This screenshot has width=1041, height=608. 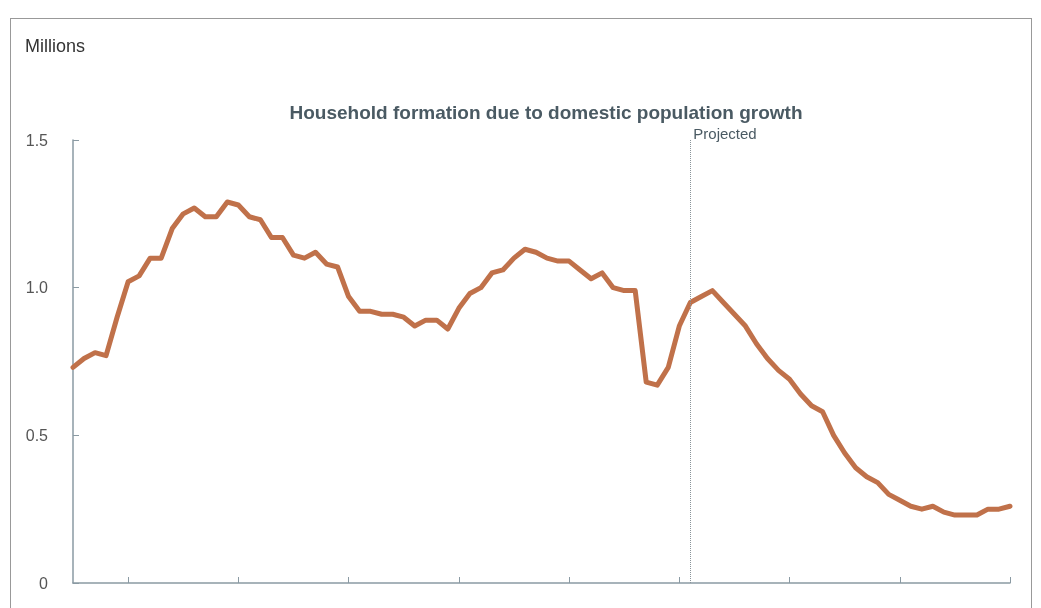 I want to click on y-tick-label: 0, so click(x=44, y=583).